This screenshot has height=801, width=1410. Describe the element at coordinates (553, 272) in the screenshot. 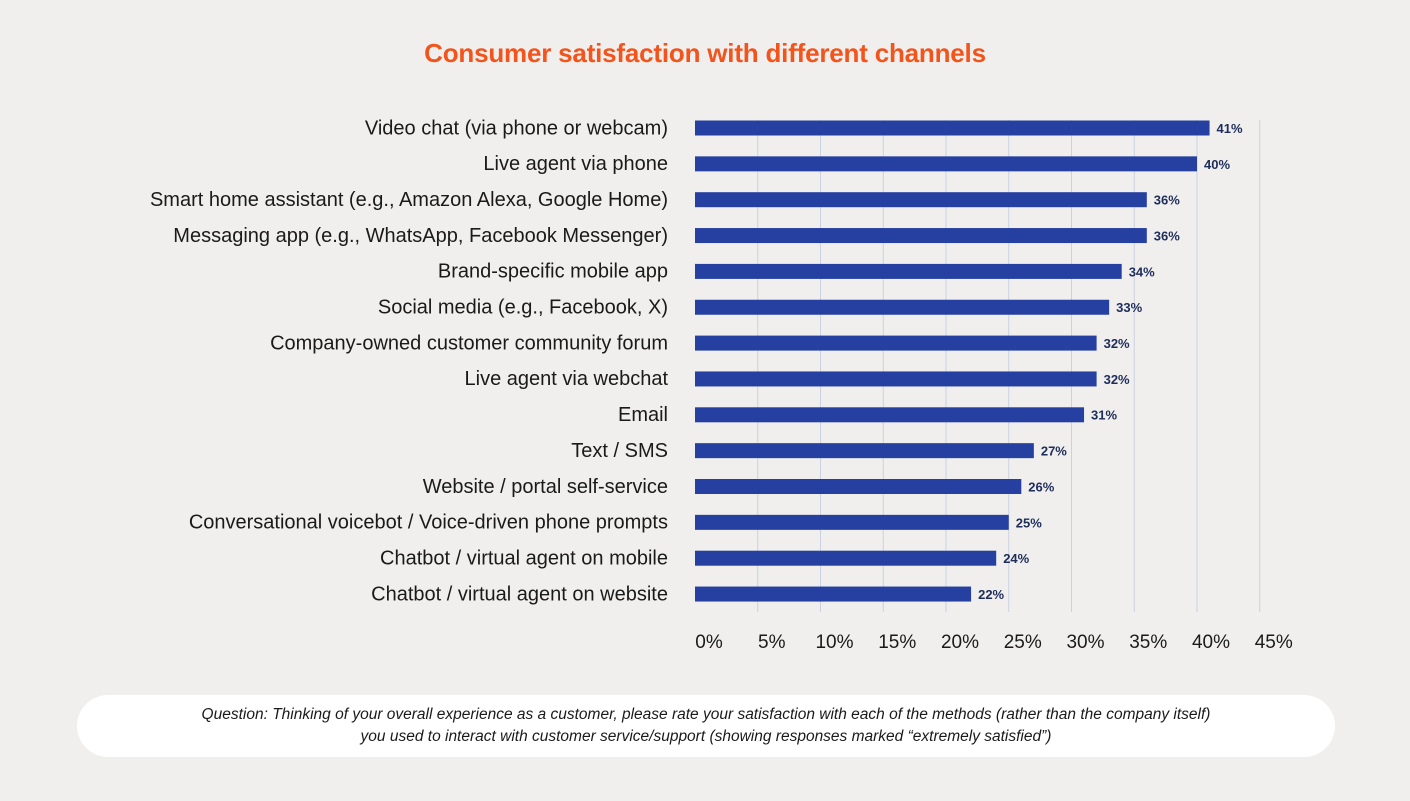

I see `category-label: Brand-specific mobile app` at that location.